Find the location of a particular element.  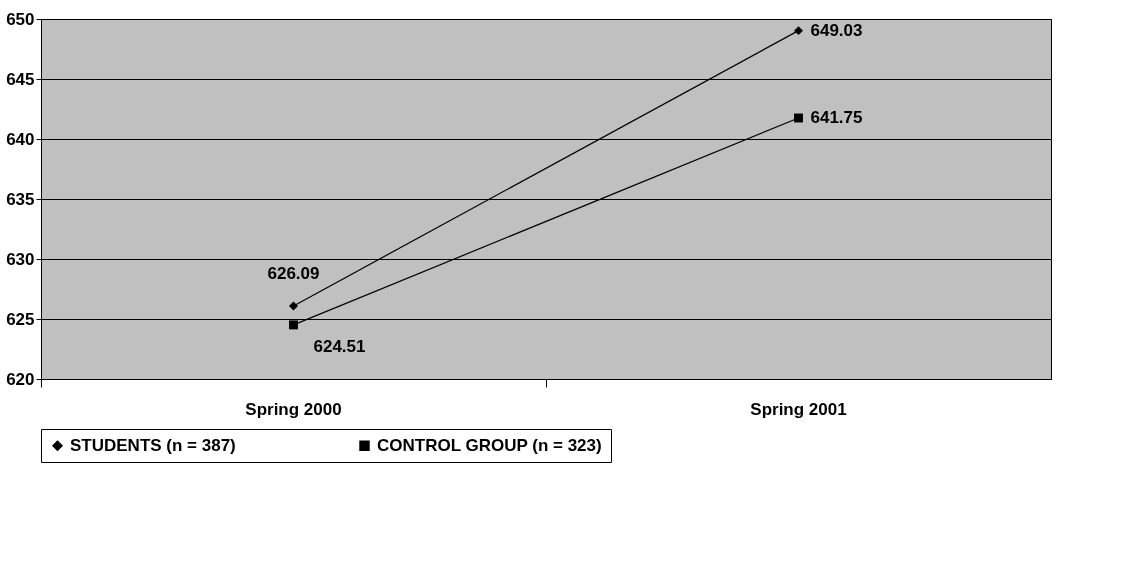

y-tick-label: 620 is located at coordinates (20, 379).